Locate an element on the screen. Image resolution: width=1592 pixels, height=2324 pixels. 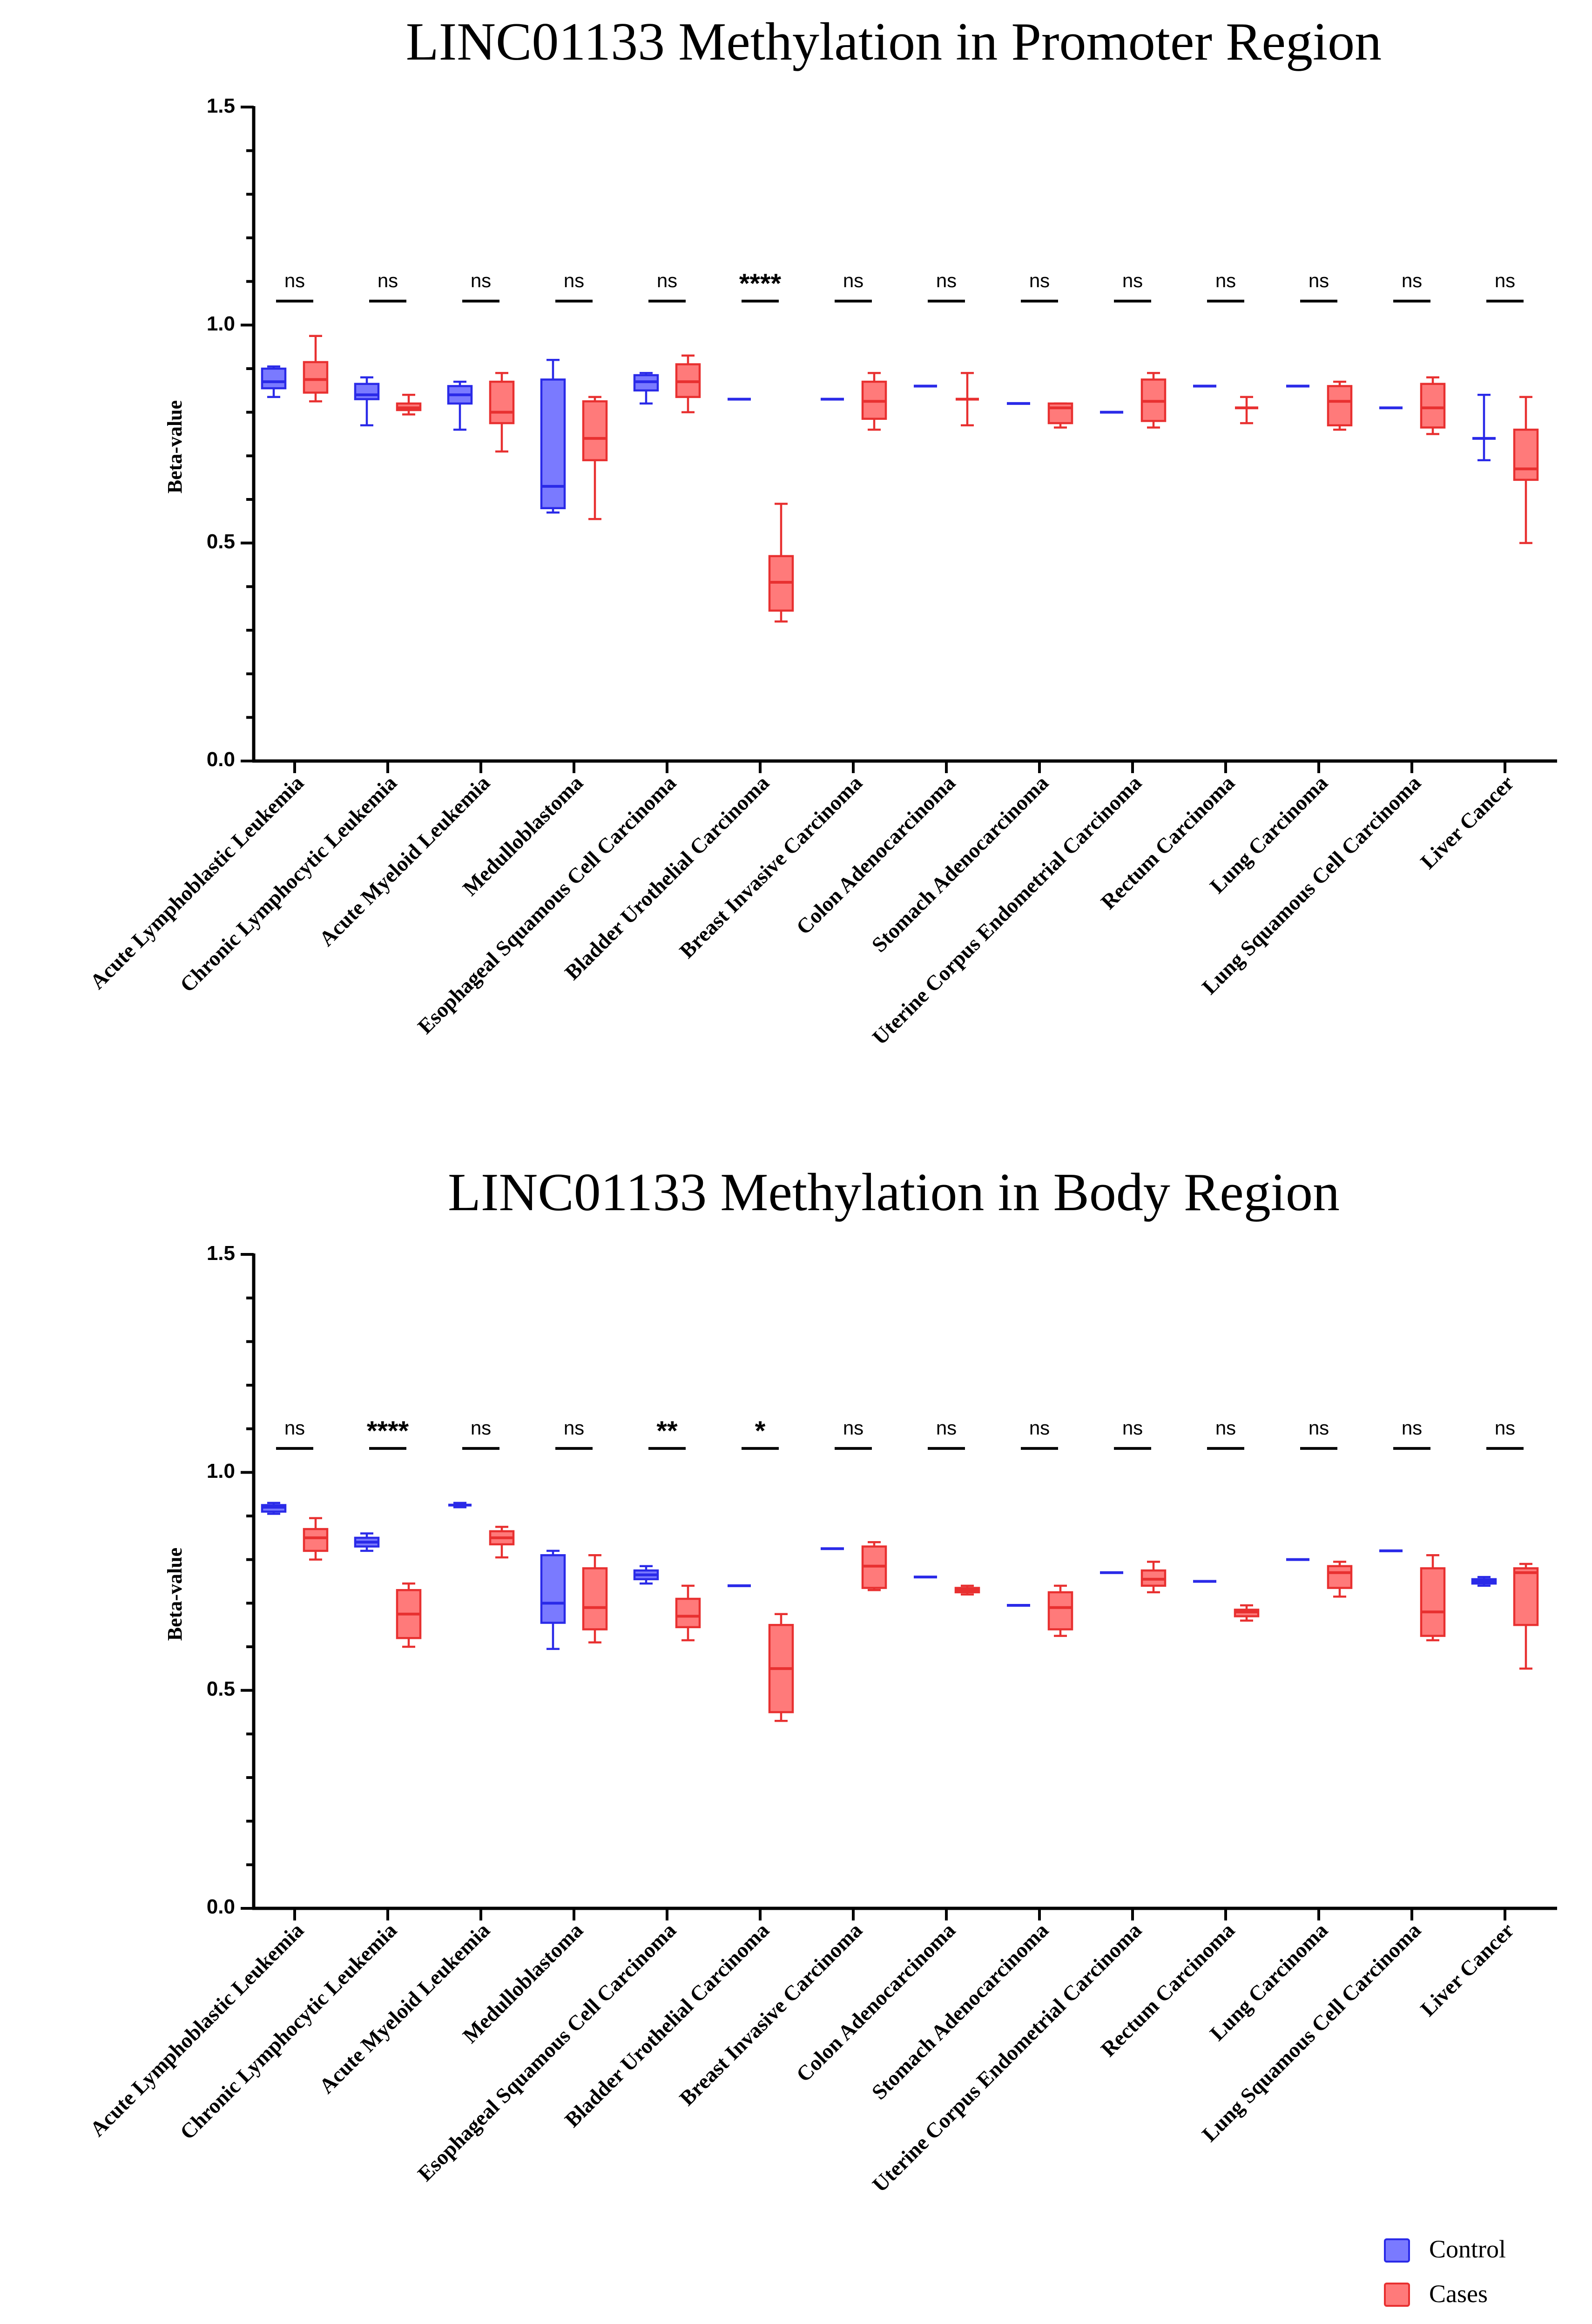
y-tick-label: 1.5 is located at coordinates (221, 1253).